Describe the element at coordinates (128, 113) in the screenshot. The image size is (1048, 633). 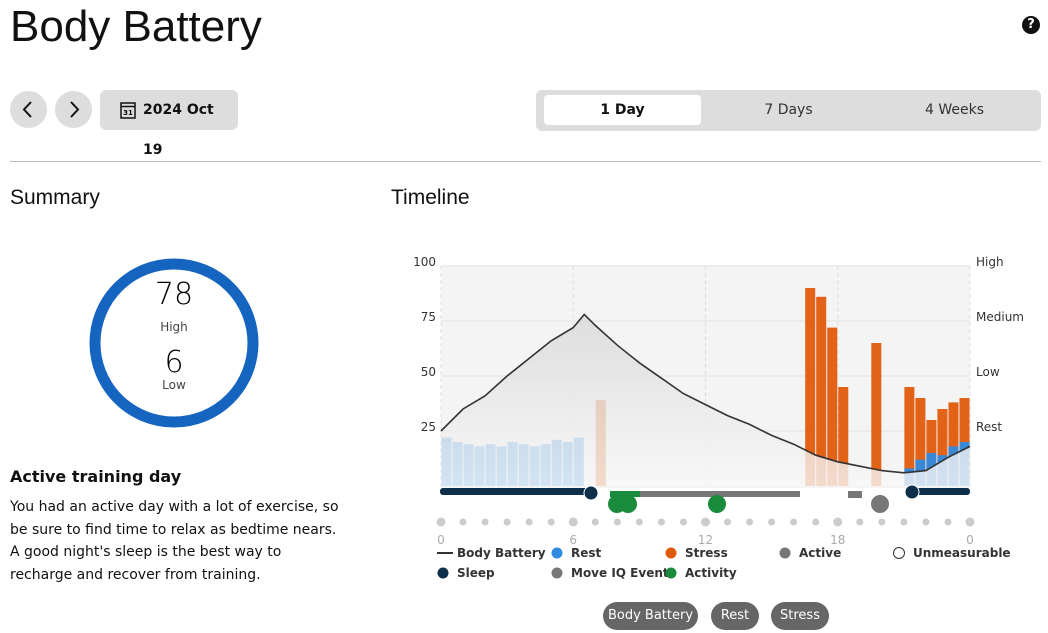
I see `calendar-day: 31` at that location.